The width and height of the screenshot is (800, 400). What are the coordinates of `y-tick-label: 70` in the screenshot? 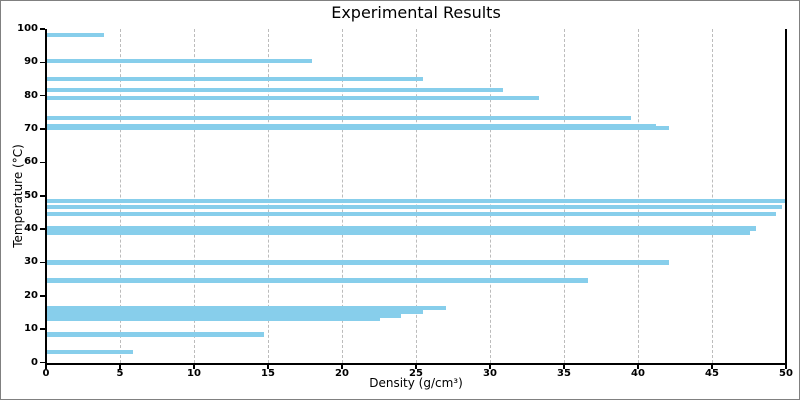 It's located at (31, 129).